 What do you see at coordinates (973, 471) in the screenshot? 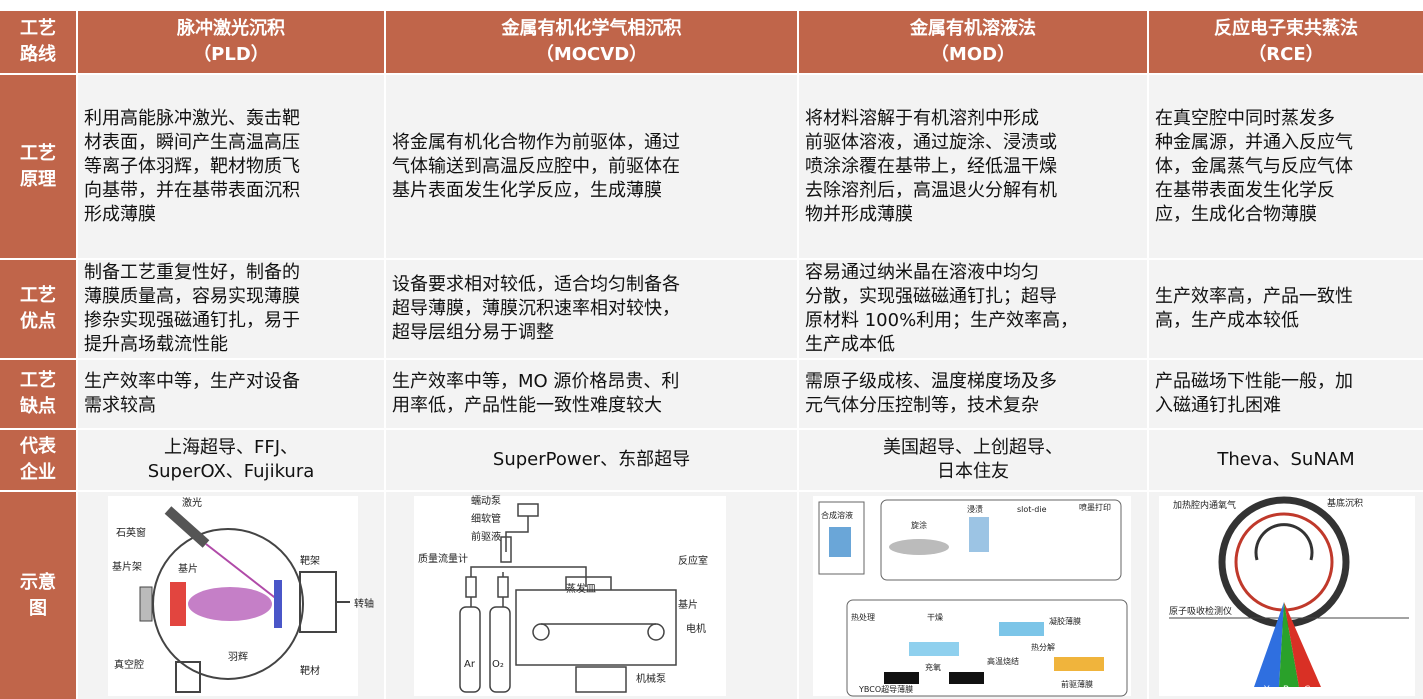
I see `cell-text: 日本住友` at bounding box center [973, 471].